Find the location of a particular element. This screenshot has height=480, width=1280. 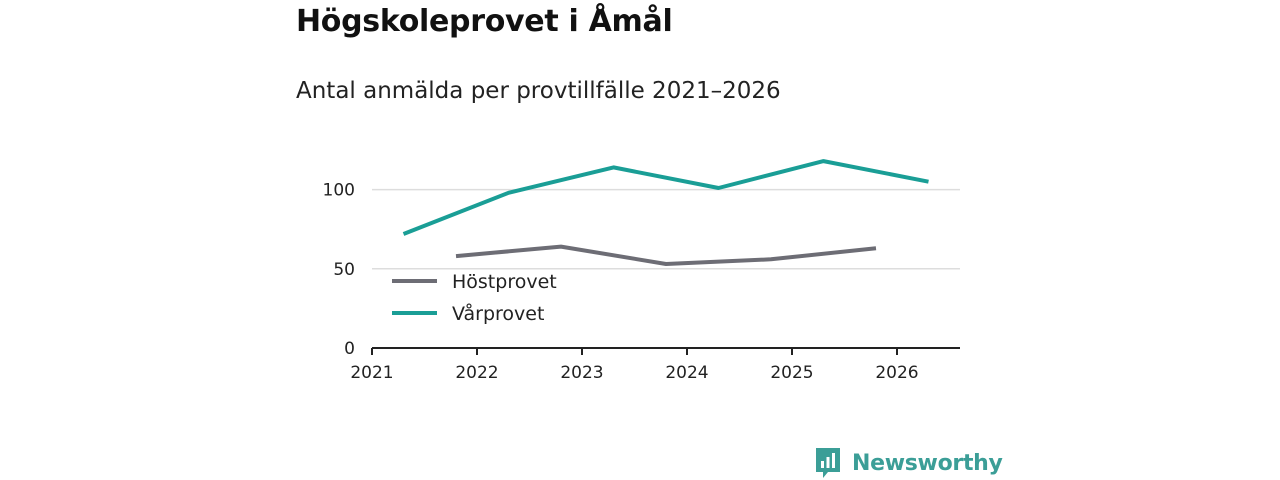

x-tick-label: 2024 is located at coordinates (686, 373).